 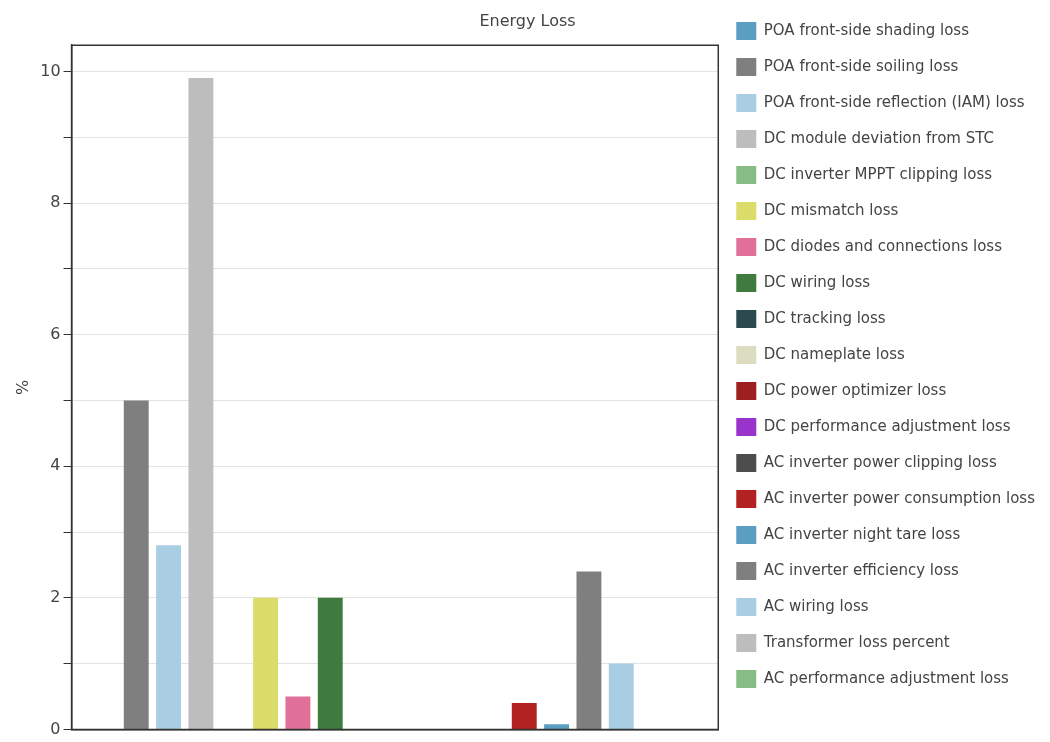 What do you see at coordinates (22, 387) in the screenshot?
I see `y-axis-title: %` at bounding box center [22, 387].